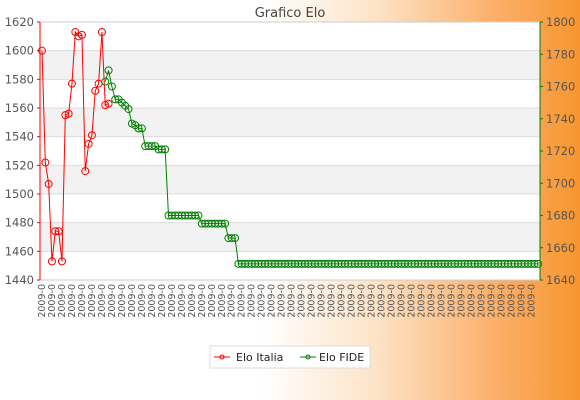 Image resolution: width=580 pixels, height=400 pixels. What do you see at coordinates (19, 223) in the screenshot?
I see `y-left-tick-label: 1480` at bounding box center [19, 223].